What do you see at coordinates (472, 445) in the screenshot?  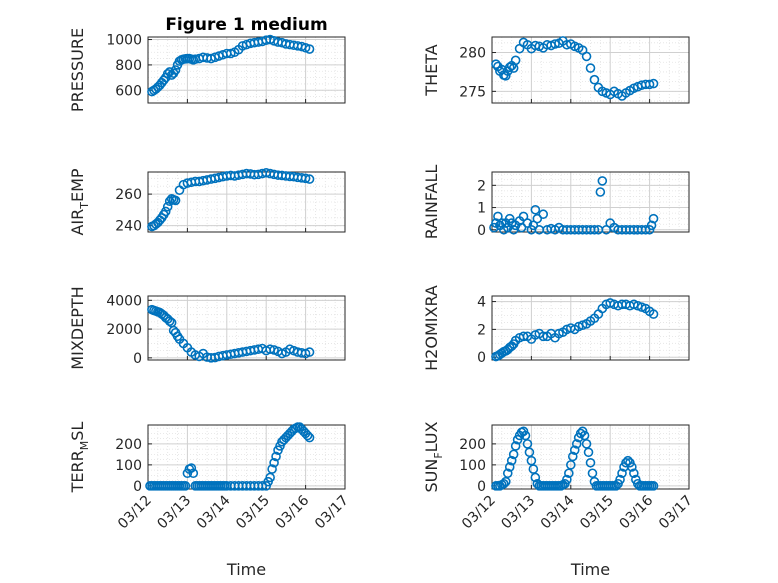 I see `y-tick-label: 200` at bounding box center [472, 445].